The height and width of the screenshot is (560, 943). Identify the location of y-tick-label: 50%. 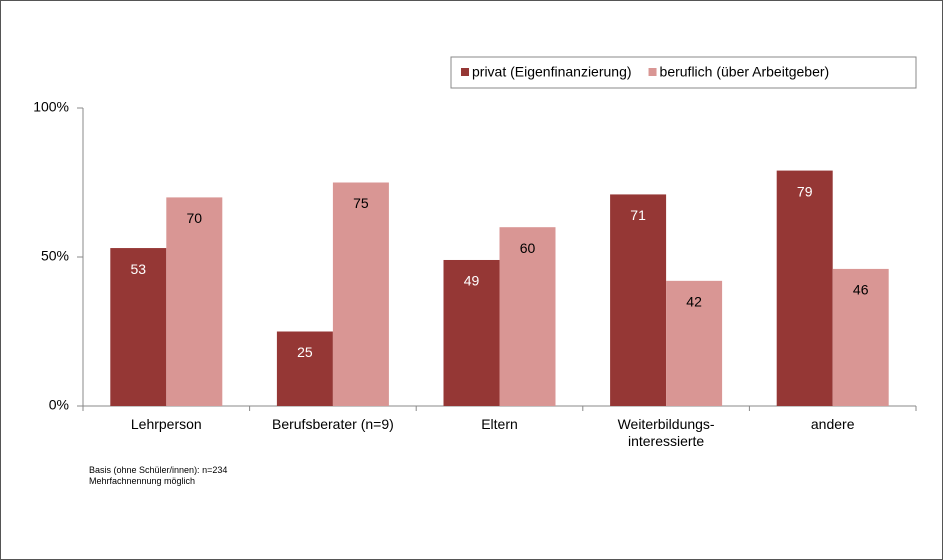
(55, 256).